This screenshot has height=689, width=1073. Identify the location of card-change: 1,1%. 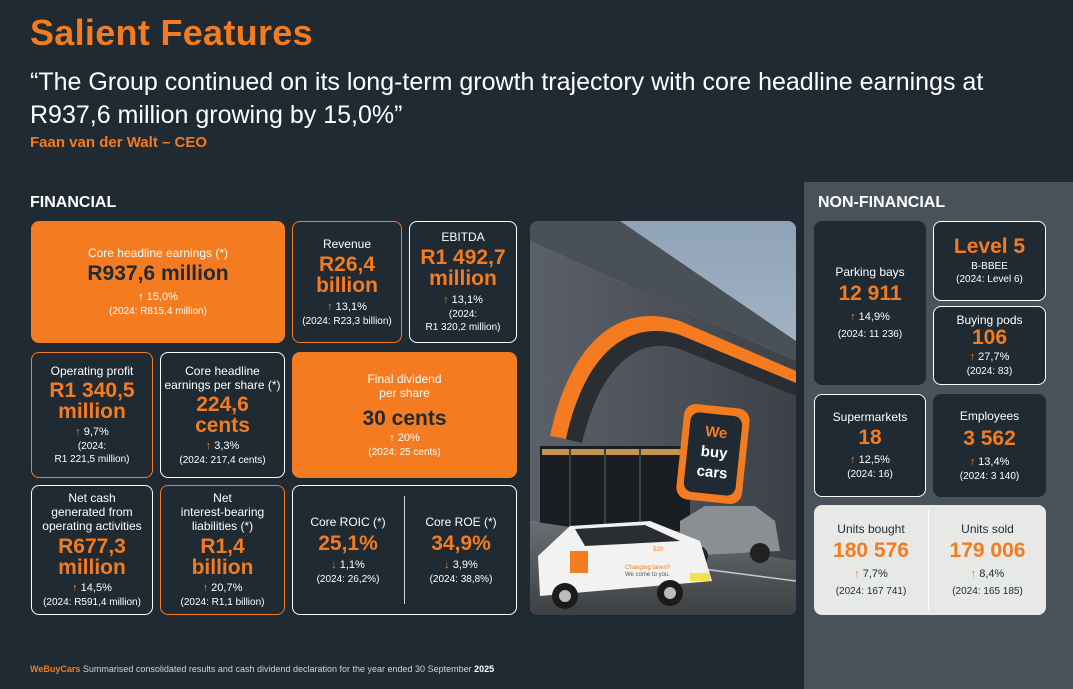
(352, 564).